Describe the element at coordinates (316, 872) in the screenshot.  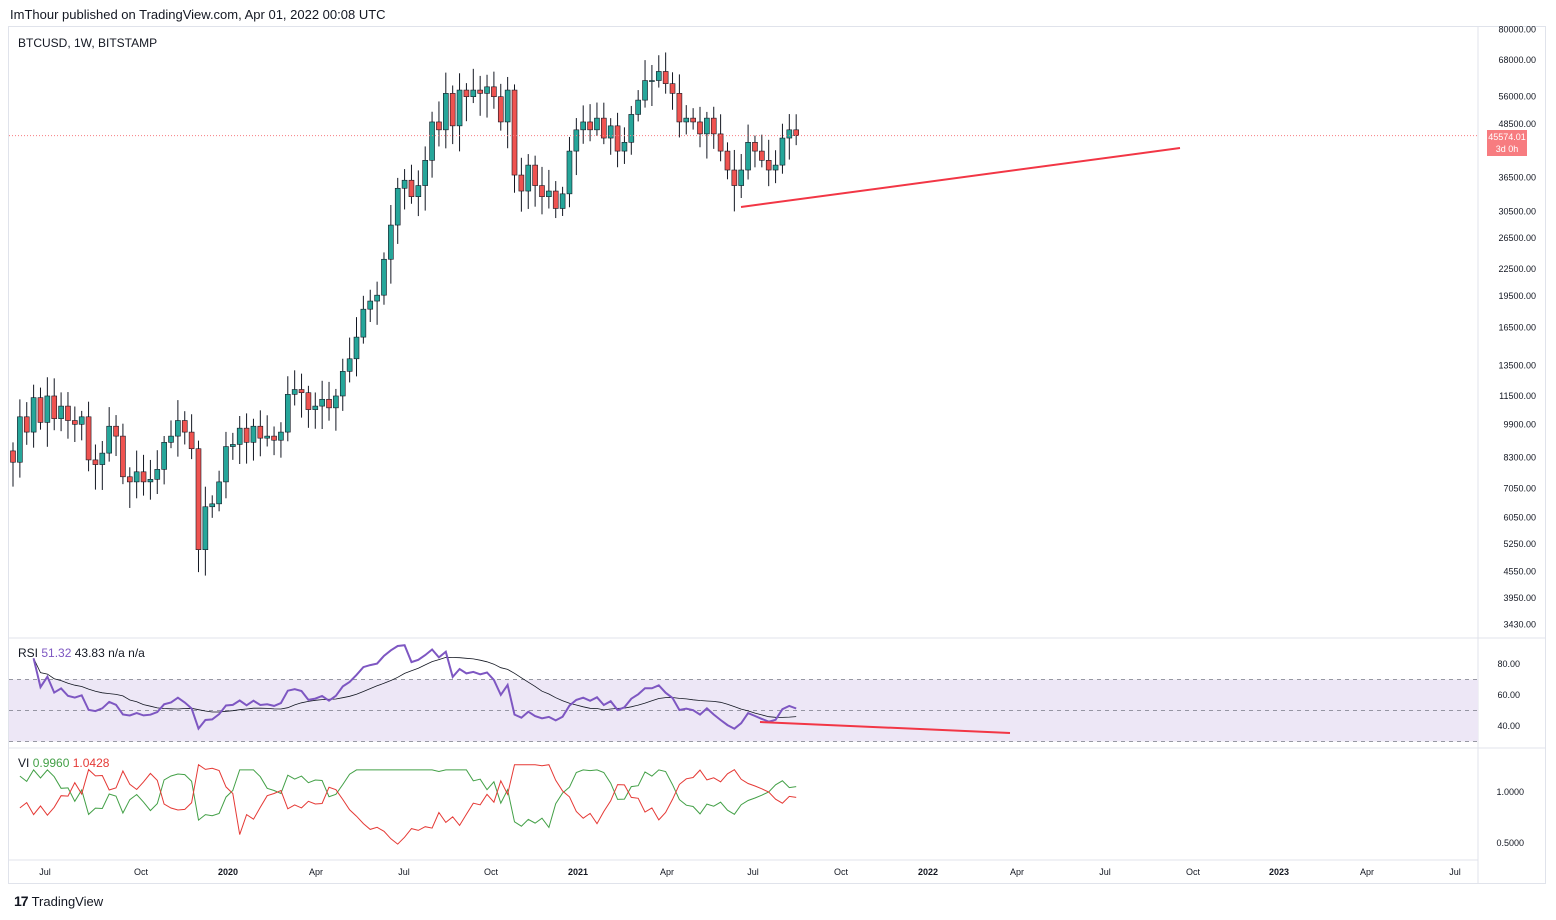
I see `time-tick-label: Apr` at that location.